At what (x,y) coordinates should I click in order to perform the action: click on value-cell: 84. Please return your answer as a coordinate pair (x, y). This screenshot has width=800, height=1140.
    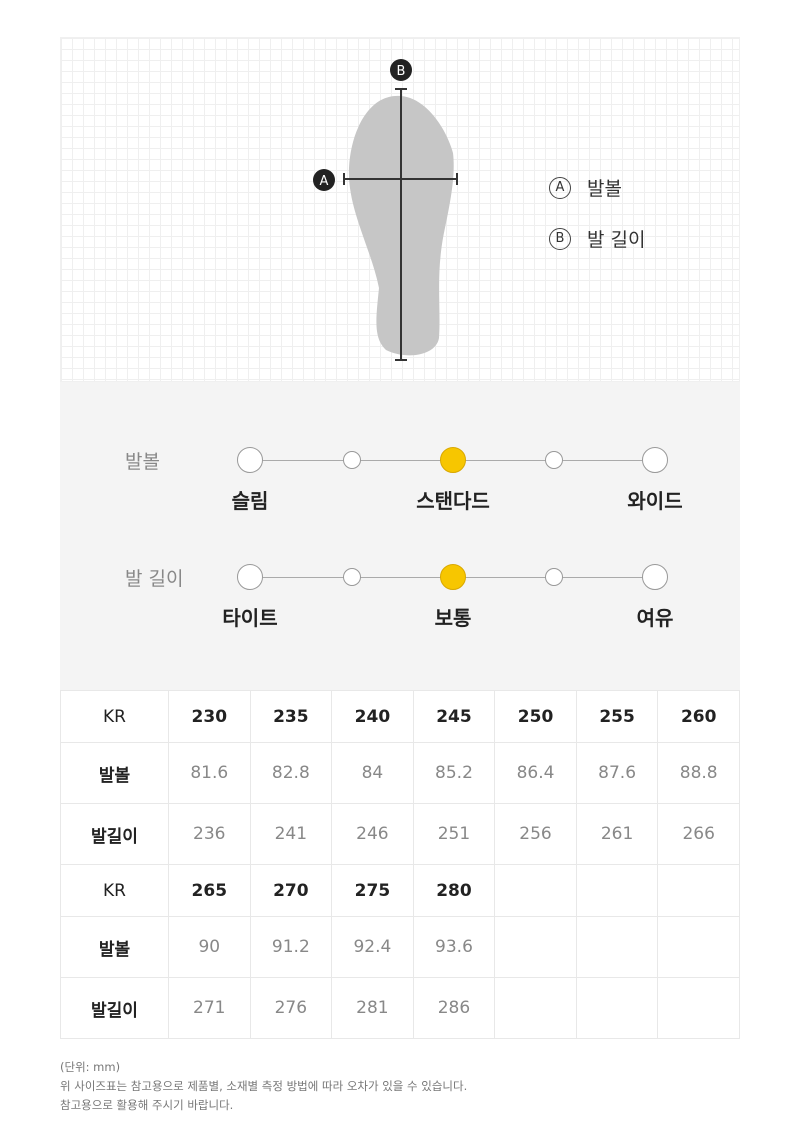
    Looking at the image, I should click on (372, 773).